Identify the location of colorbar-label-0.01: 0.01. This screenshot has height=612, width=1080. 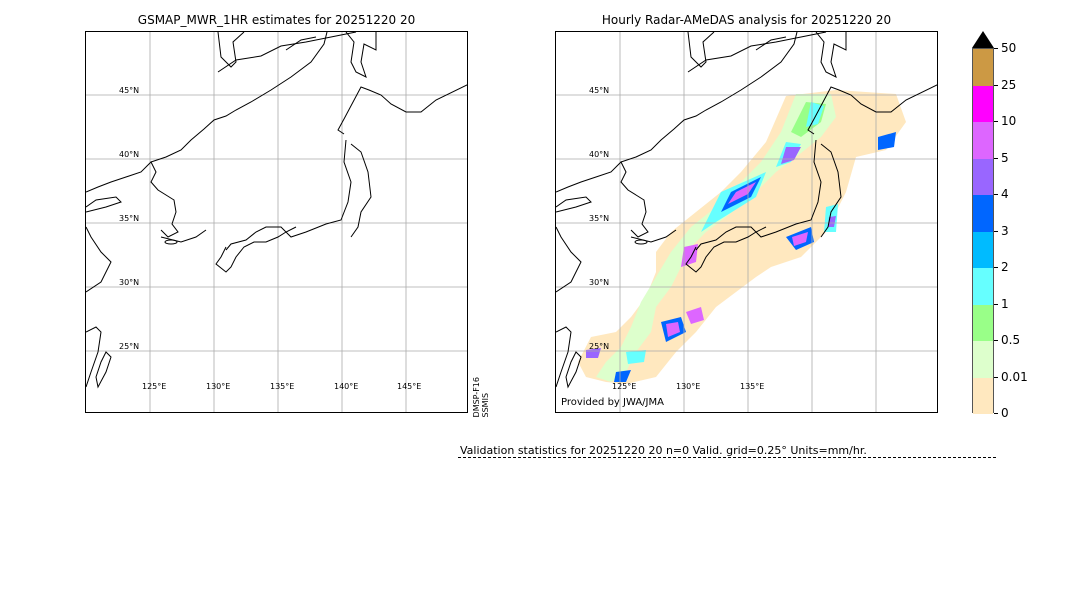
(1014, 377).